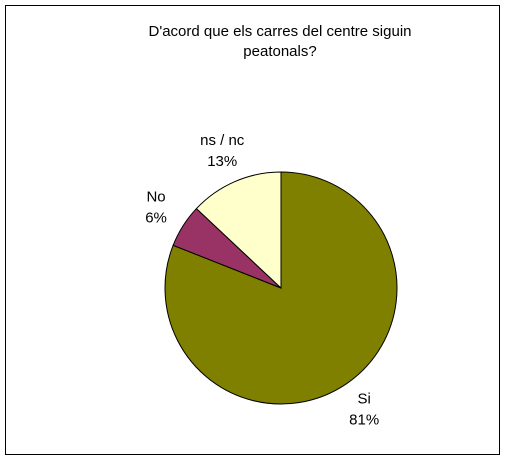 The width and height of the screenshot is (516, 460). I want to click on slice-value-label: 13%, so click(222, 161).